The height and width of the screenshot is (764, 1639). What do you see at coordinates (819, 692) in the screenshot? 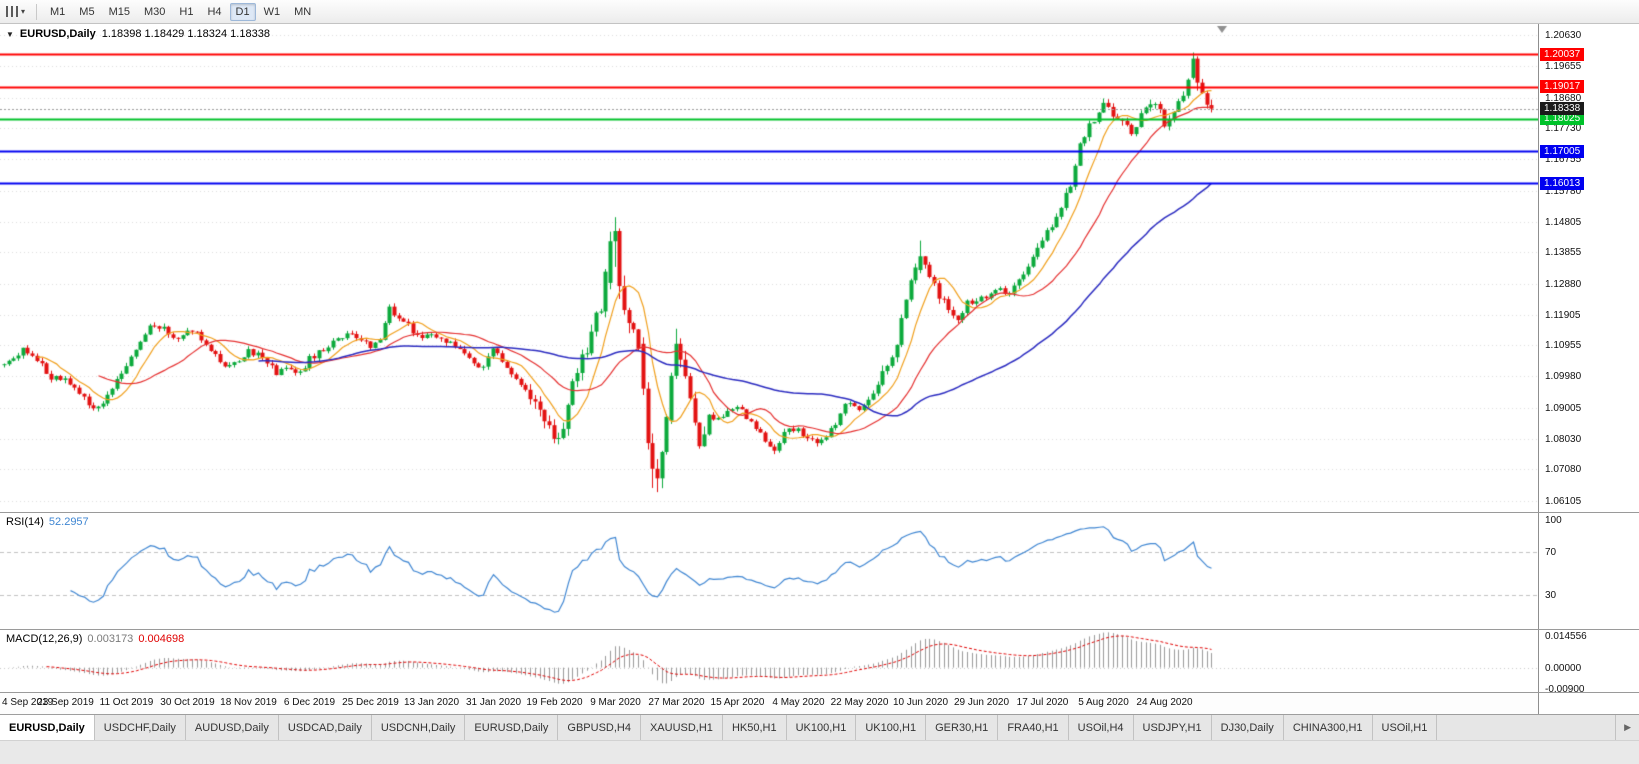
I see `panel-divider-dates` at bounding box center [819, 692].